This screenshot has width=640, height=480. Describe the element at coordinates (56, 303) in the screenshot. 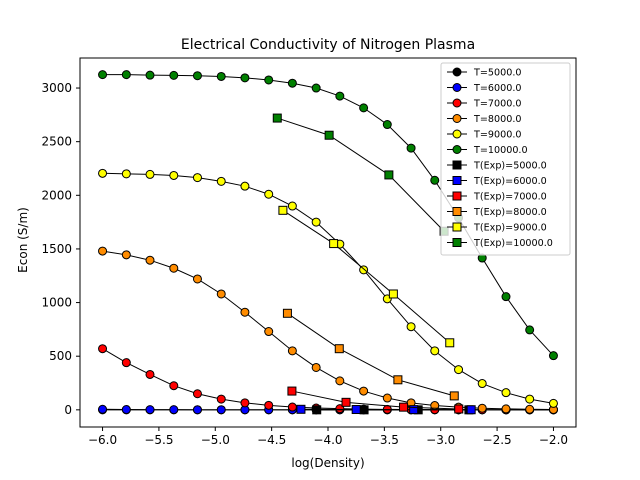

I see `y-tick-label: 1000` at that location.